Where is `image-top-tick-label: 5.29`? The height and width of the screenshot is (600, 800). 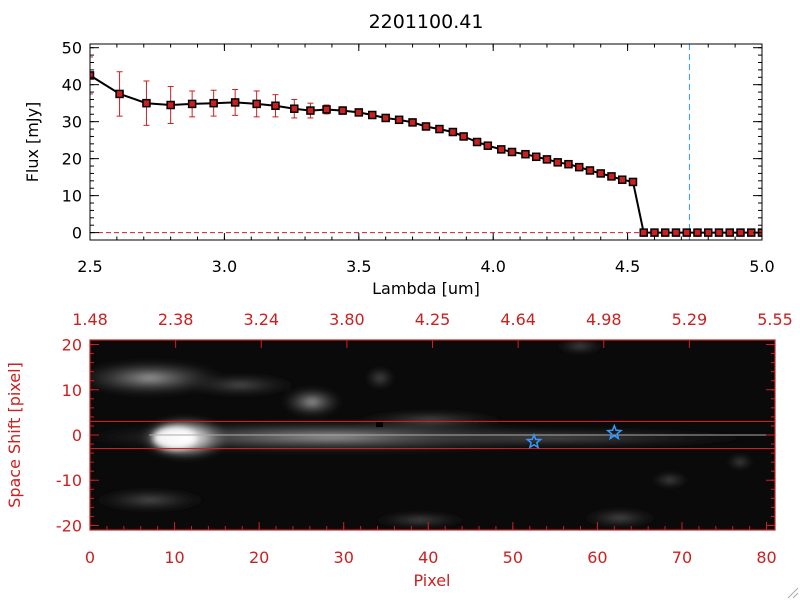 image-top-tick-label: 5.29 is located at coordinates (690, 319).